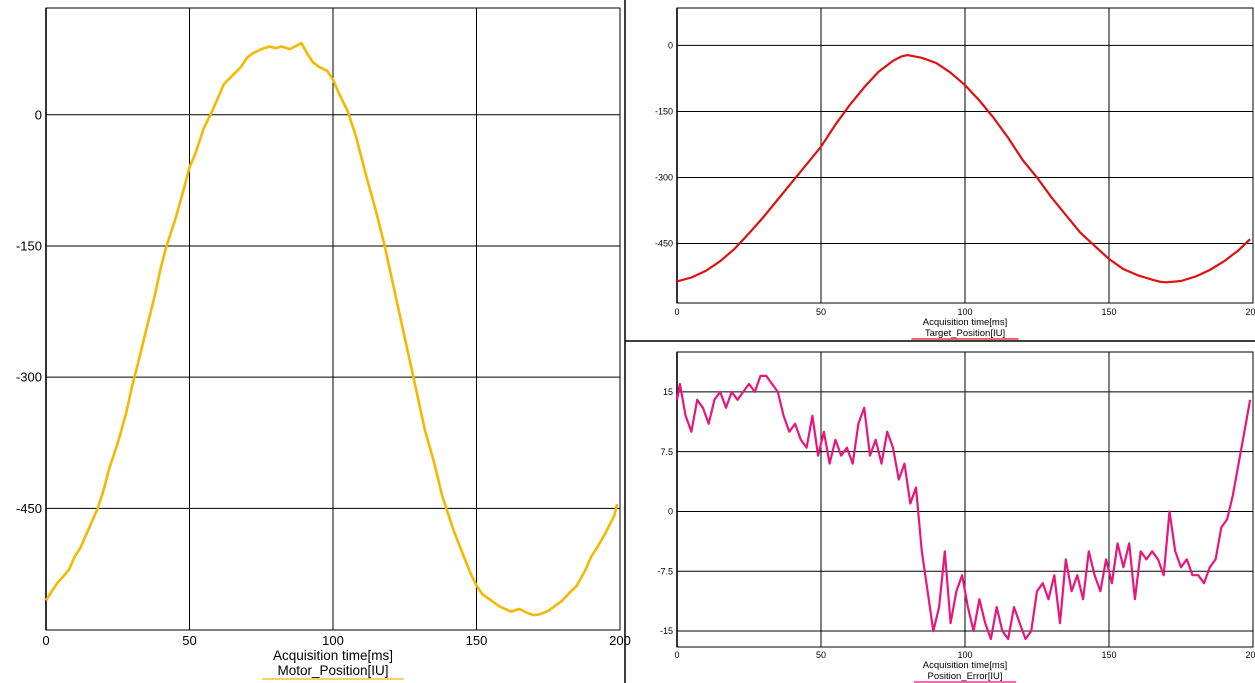  Describe the element at coordinates (666, 452) in the screenshot. I see `y-tick-label: 7.5` at that location.